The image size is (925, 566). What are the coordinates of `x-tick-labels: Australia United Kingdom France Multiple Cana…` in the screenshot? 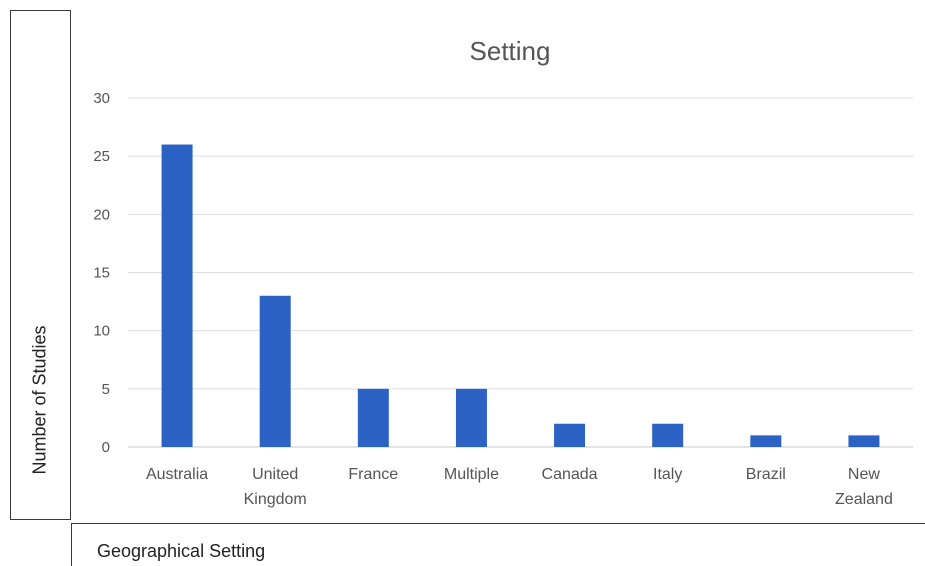 It's located at (519, 487).